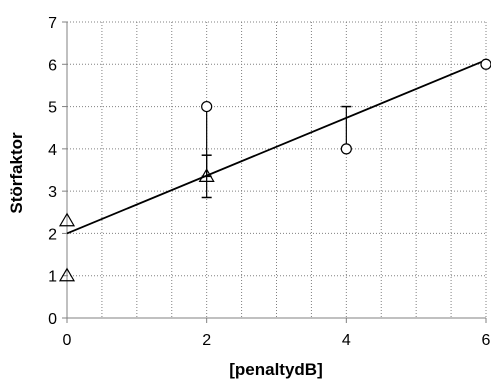  Describe the element at coordinates (206, 340) in the screenshot. I see `x-tick-label: 2` at that location.